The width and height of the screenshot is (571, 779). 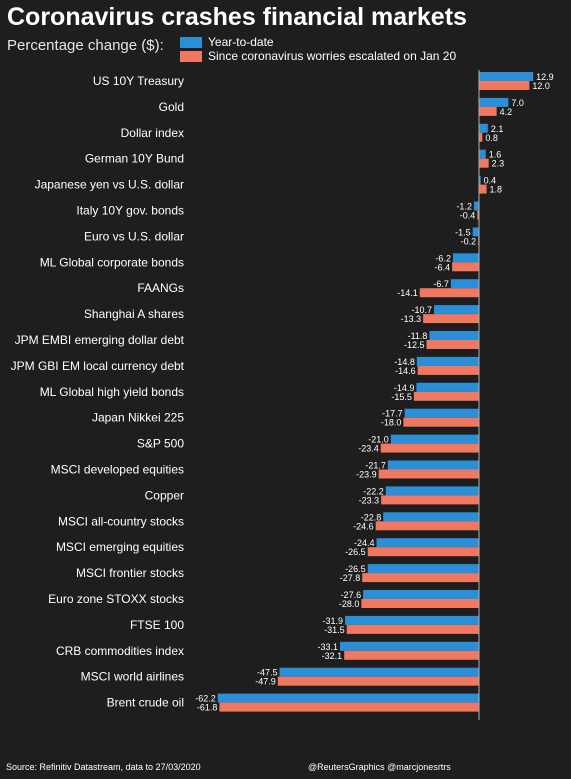 What do you see at coordinates (392, 414) in the screenshot?
I see `value-label: -17.7` at bounding box center [392, 414].